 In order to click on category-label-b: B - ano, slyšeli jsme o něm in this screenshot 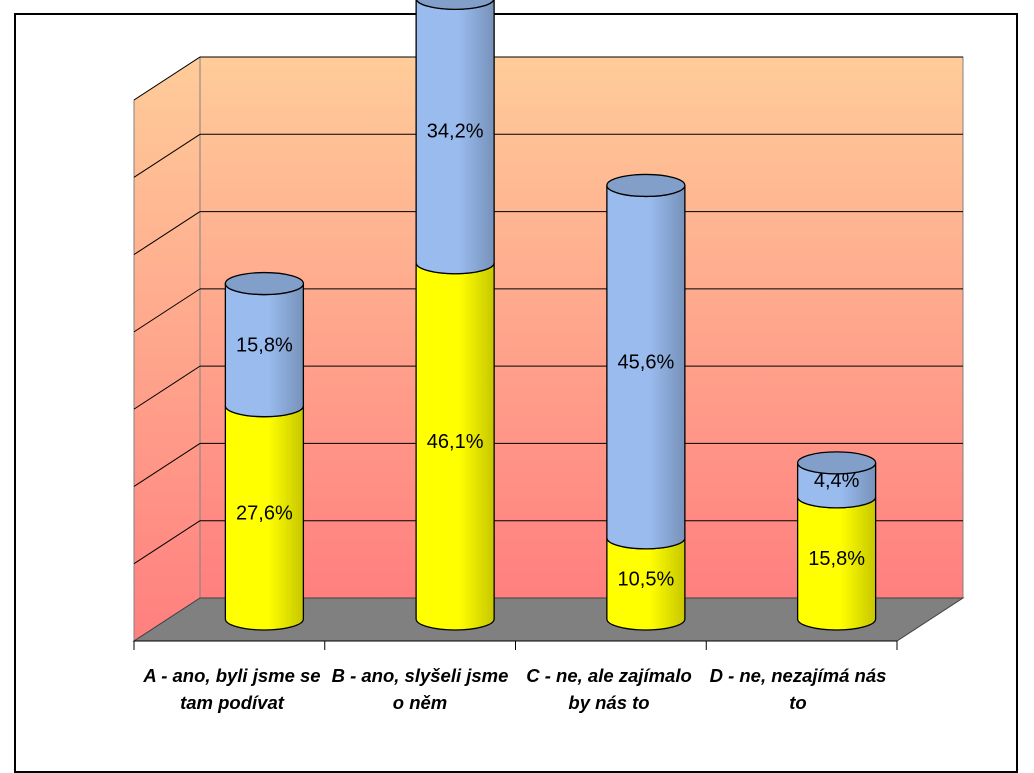, I will do `click(420, 689)`.